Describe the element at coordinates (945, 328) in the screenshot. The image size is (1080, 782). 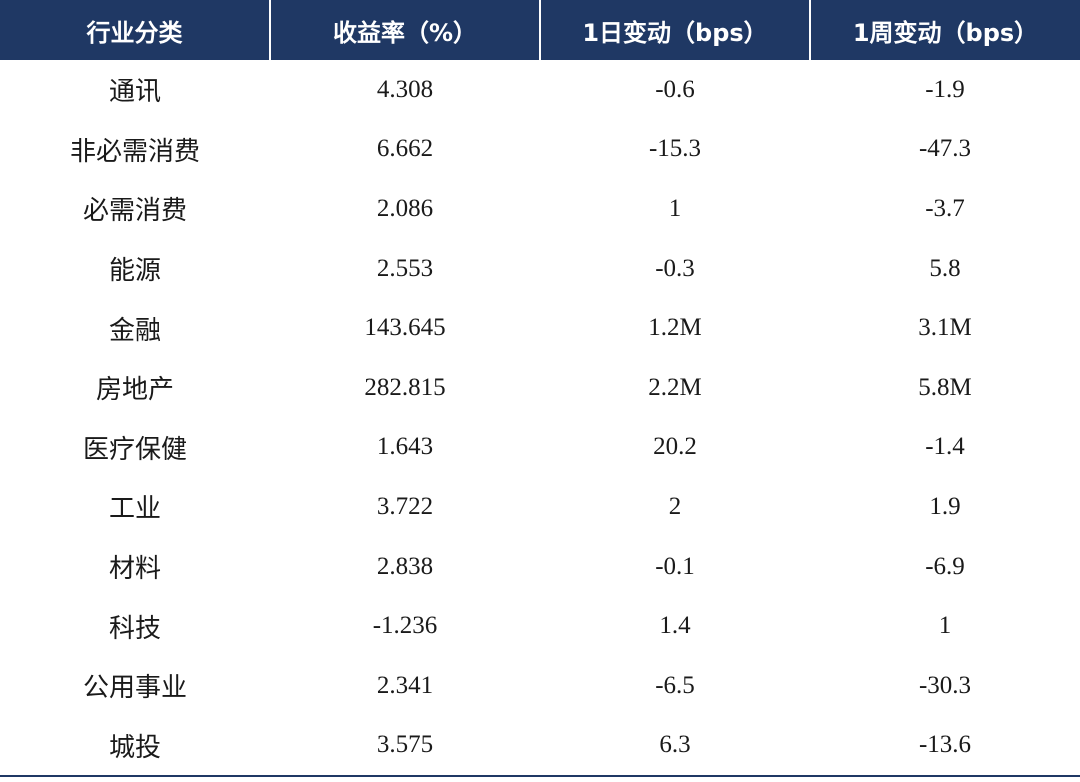
I see `change-1w-value: 3.1M` at that location.